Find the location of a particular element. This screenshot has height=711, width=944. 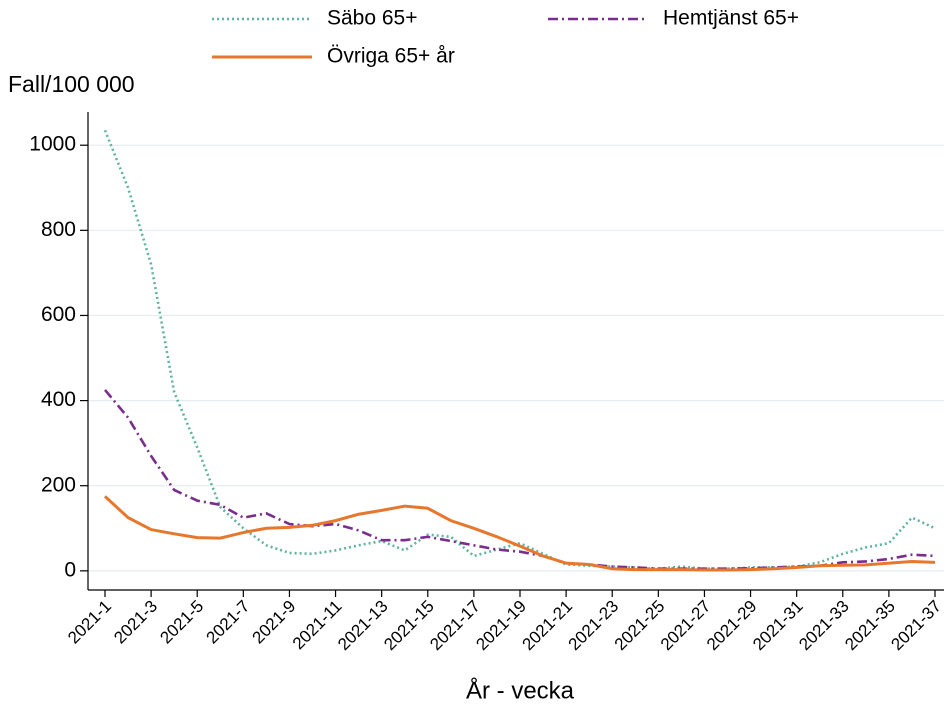

x-tick-label: 2021-7 is located at coordinates (227, 622).